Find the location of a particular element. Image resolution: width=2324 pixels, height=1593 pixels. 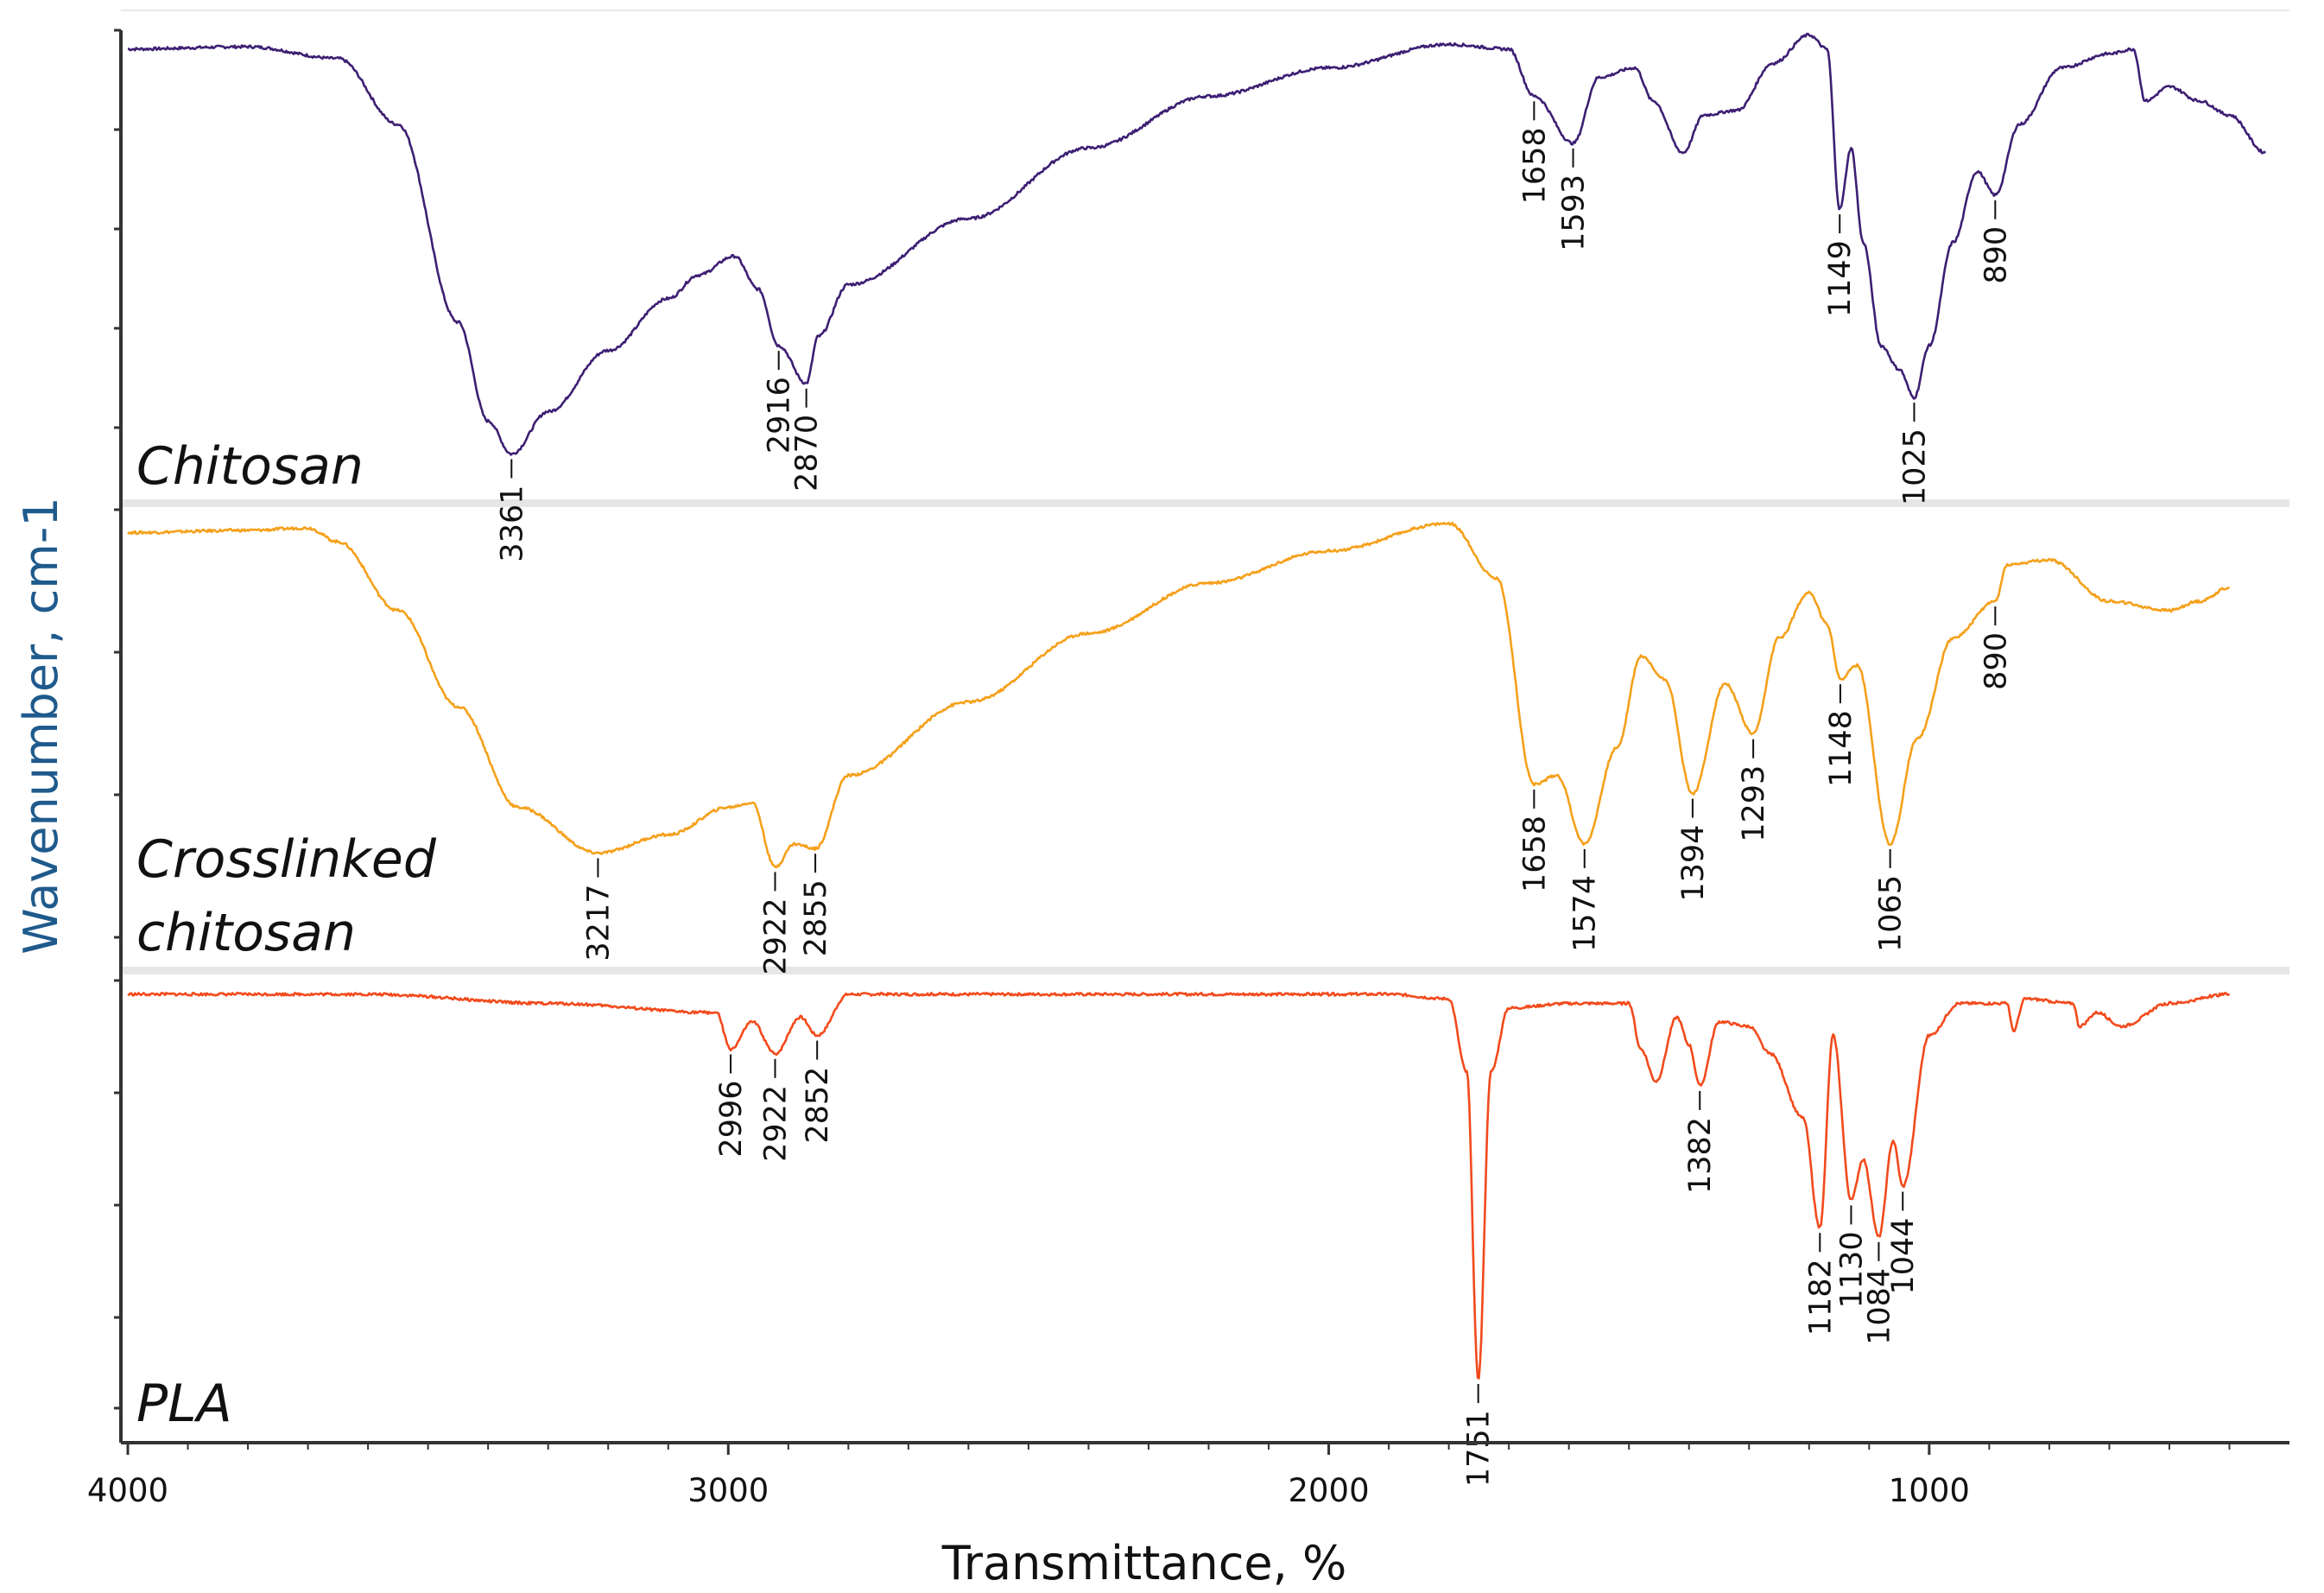

peak-label: 1382 is located at coordinates (1700, 1156).